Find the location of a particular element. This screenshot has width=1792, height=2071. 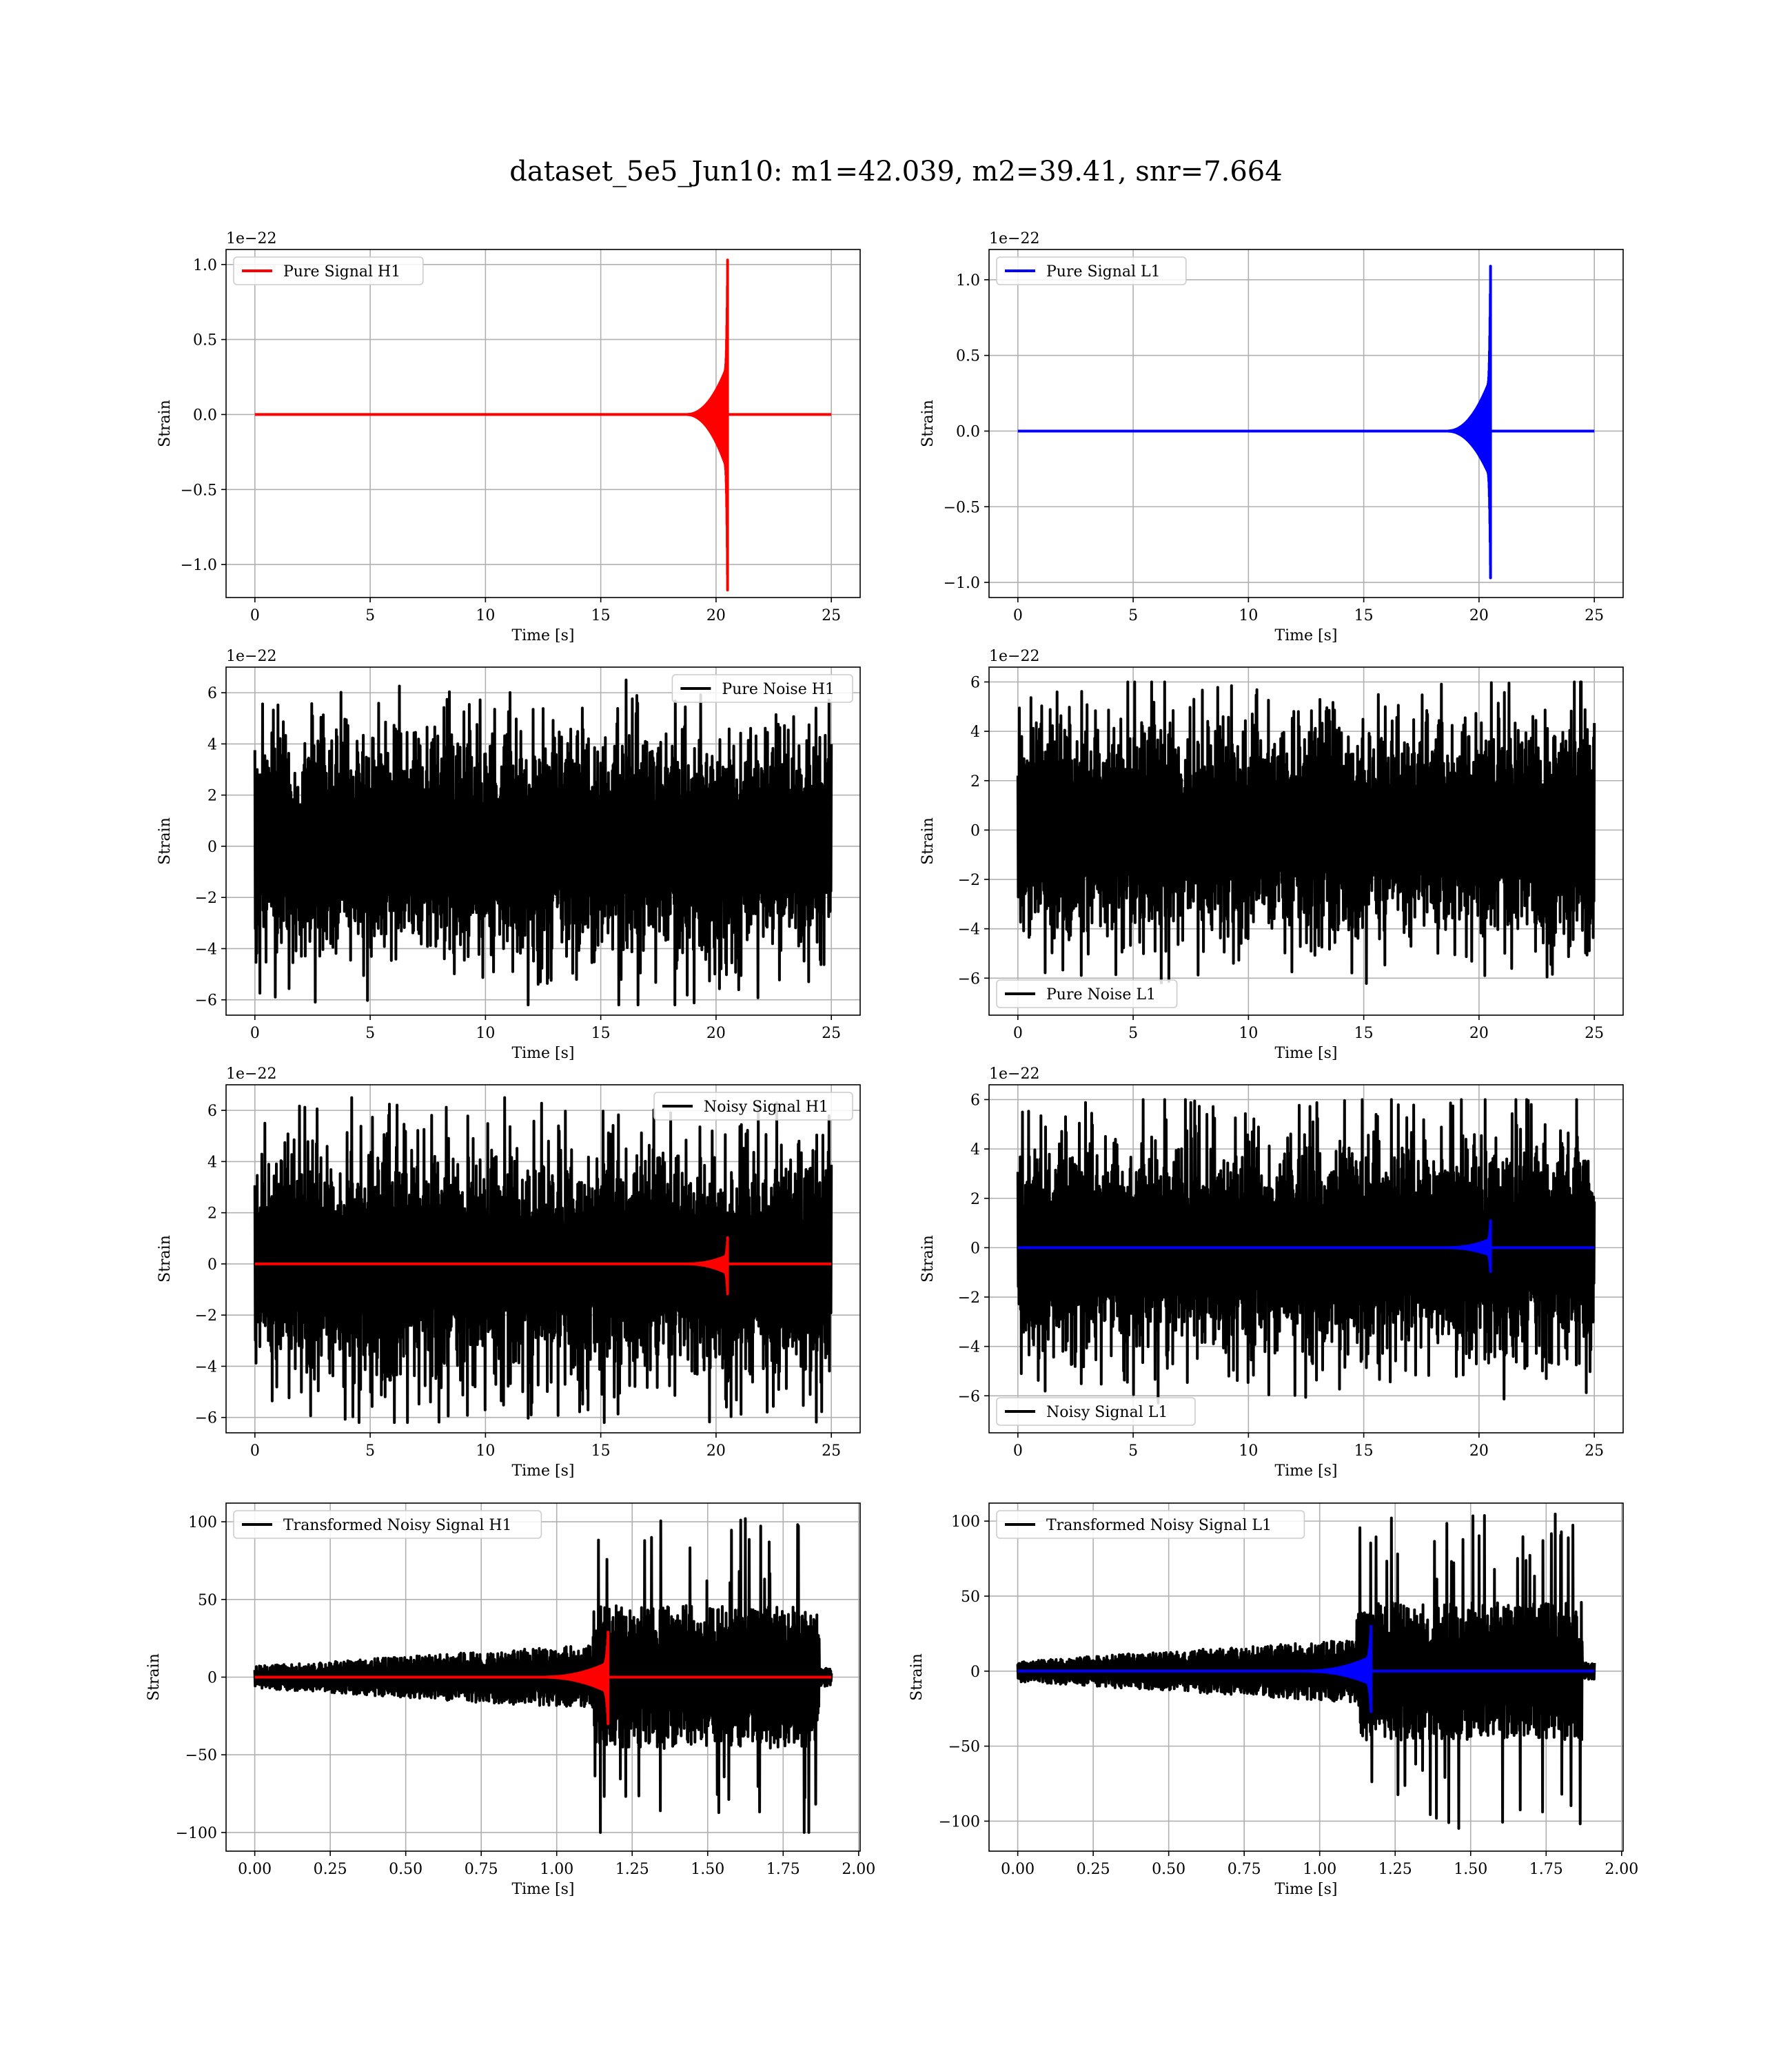

noise-trace-noisy-signal-h1 is located at coordinates (543, 1260).